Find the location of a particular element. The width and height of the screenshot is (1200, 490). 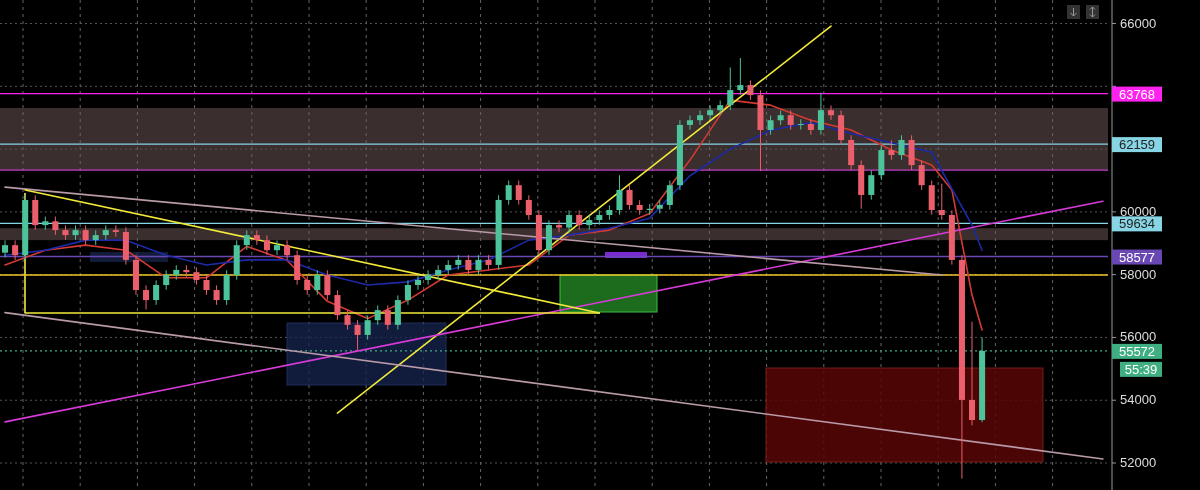

y-tick-label: 54000 is located at coordinates (1138, 400).